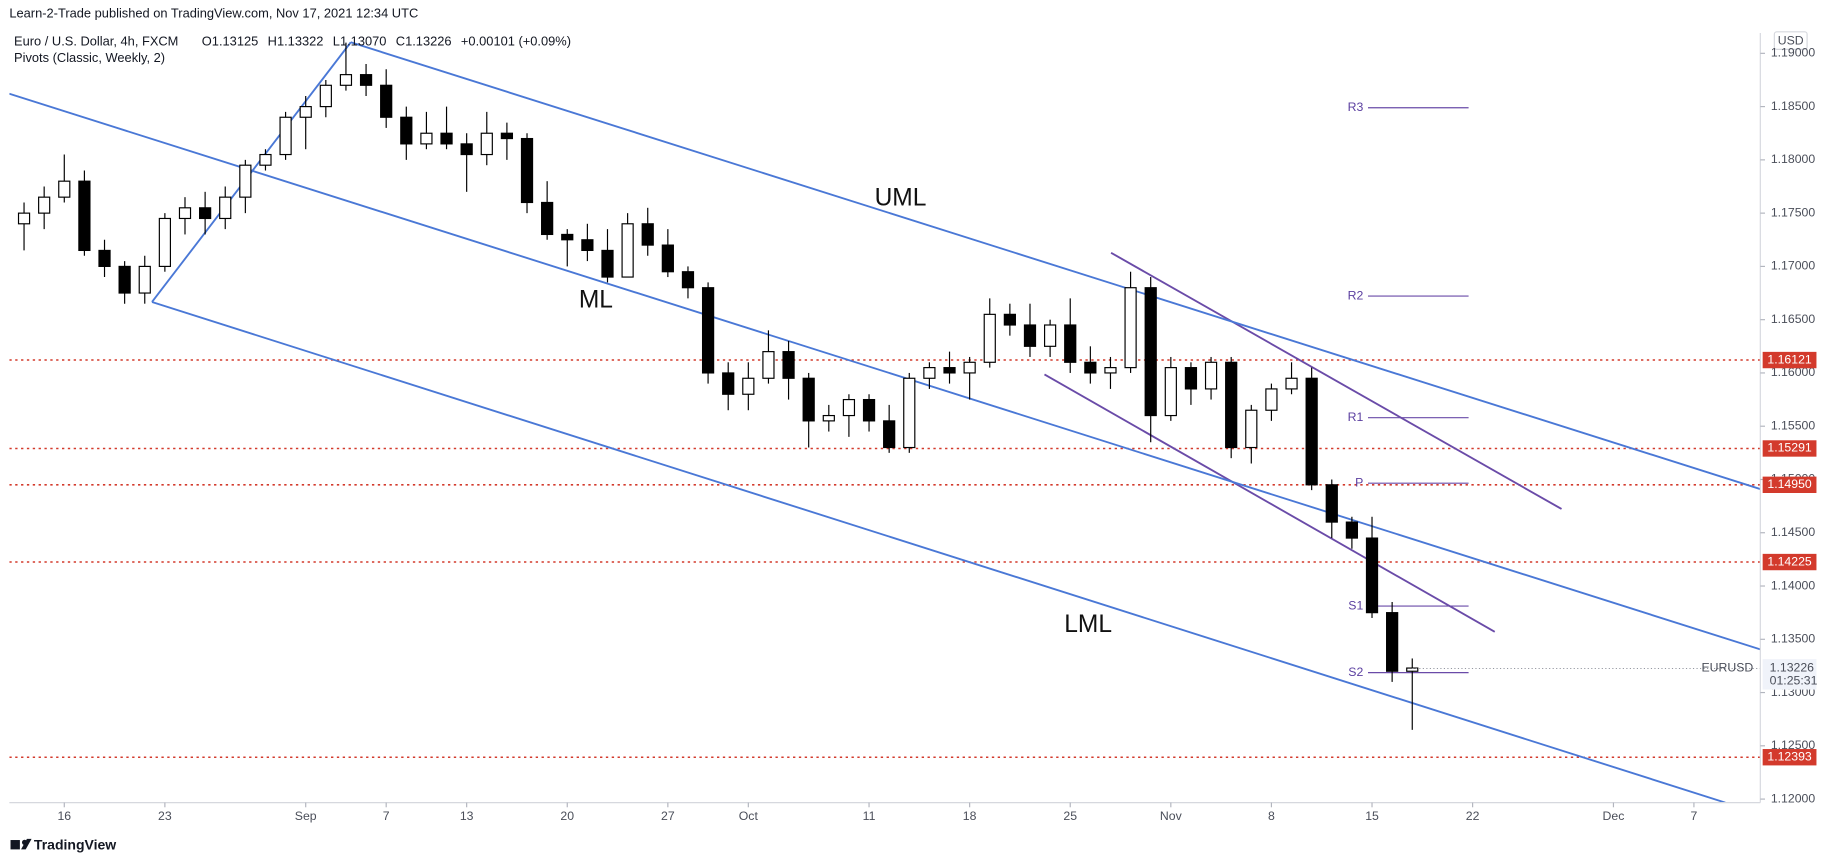 The image size is (1834, 866). I want to click on y-tick-label: 1.19000, so click(1793, 53).